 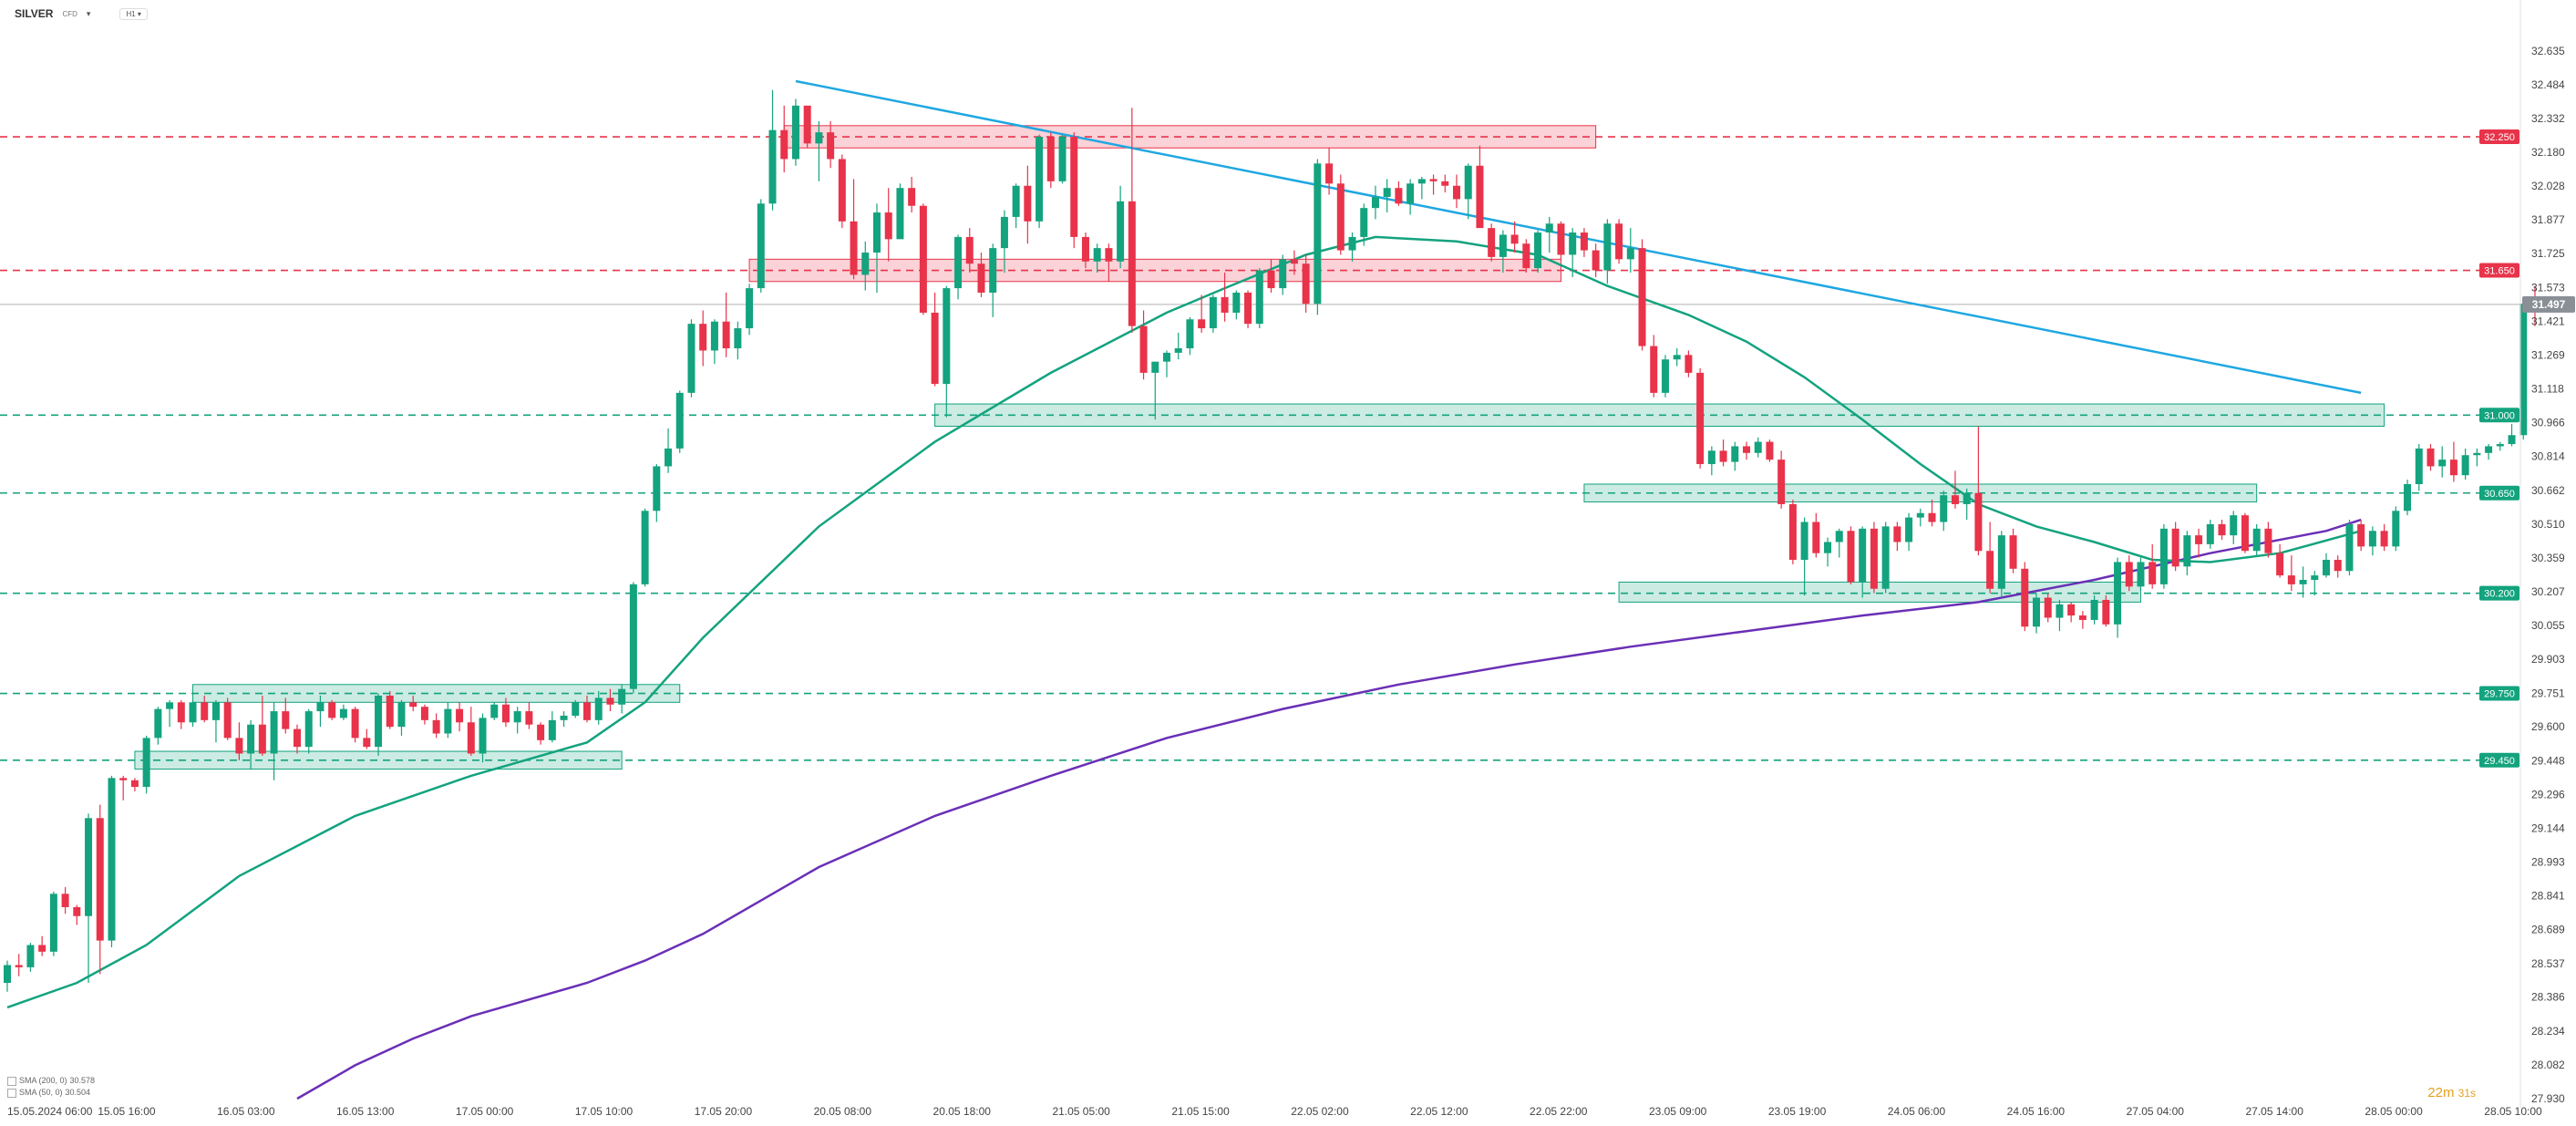 I want to click on symbol-dropdown-icon: ▾, so click(x=88, y=13).